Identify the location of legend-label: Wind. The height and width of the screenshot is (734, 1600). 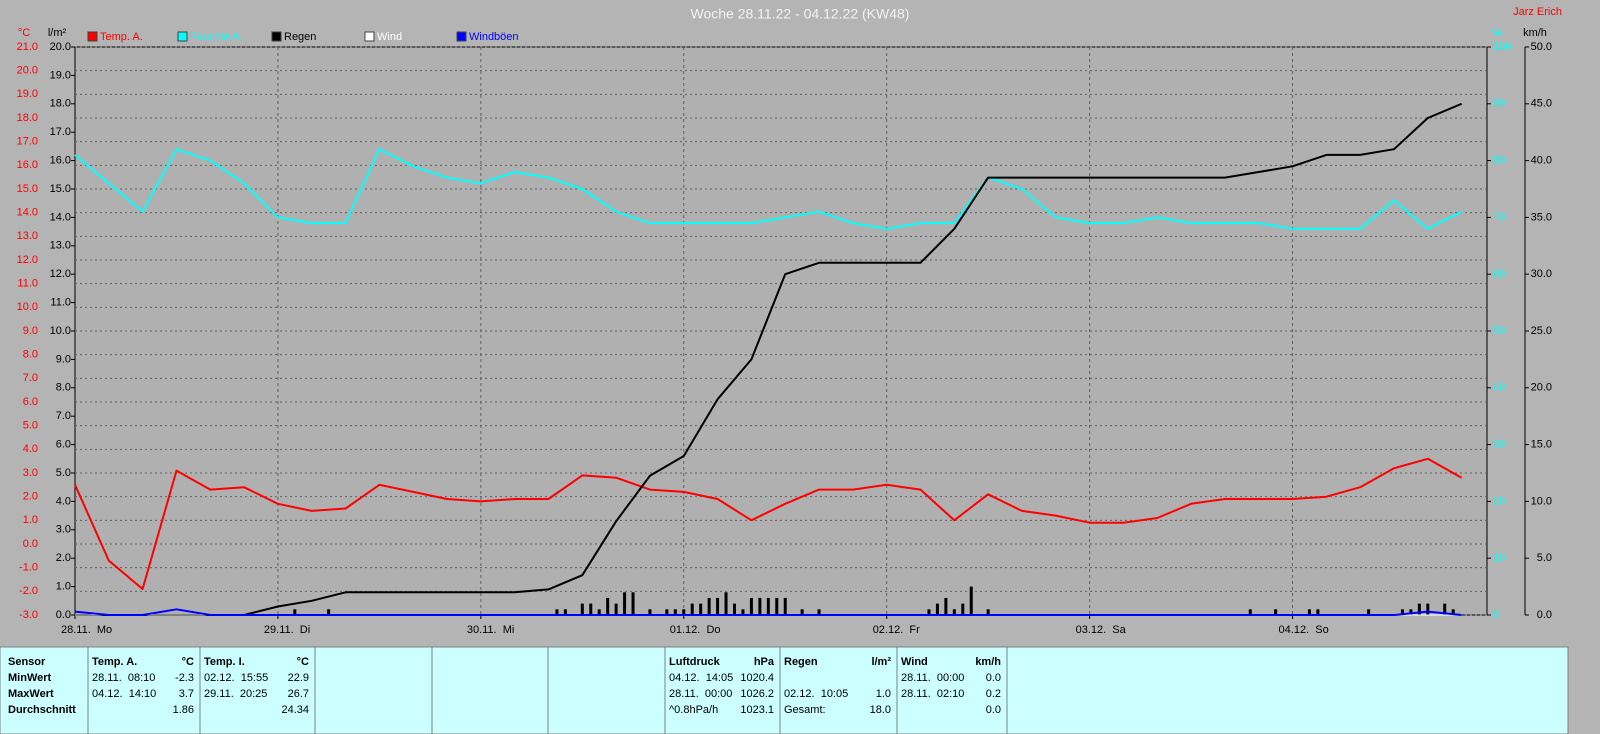
(389, 37).